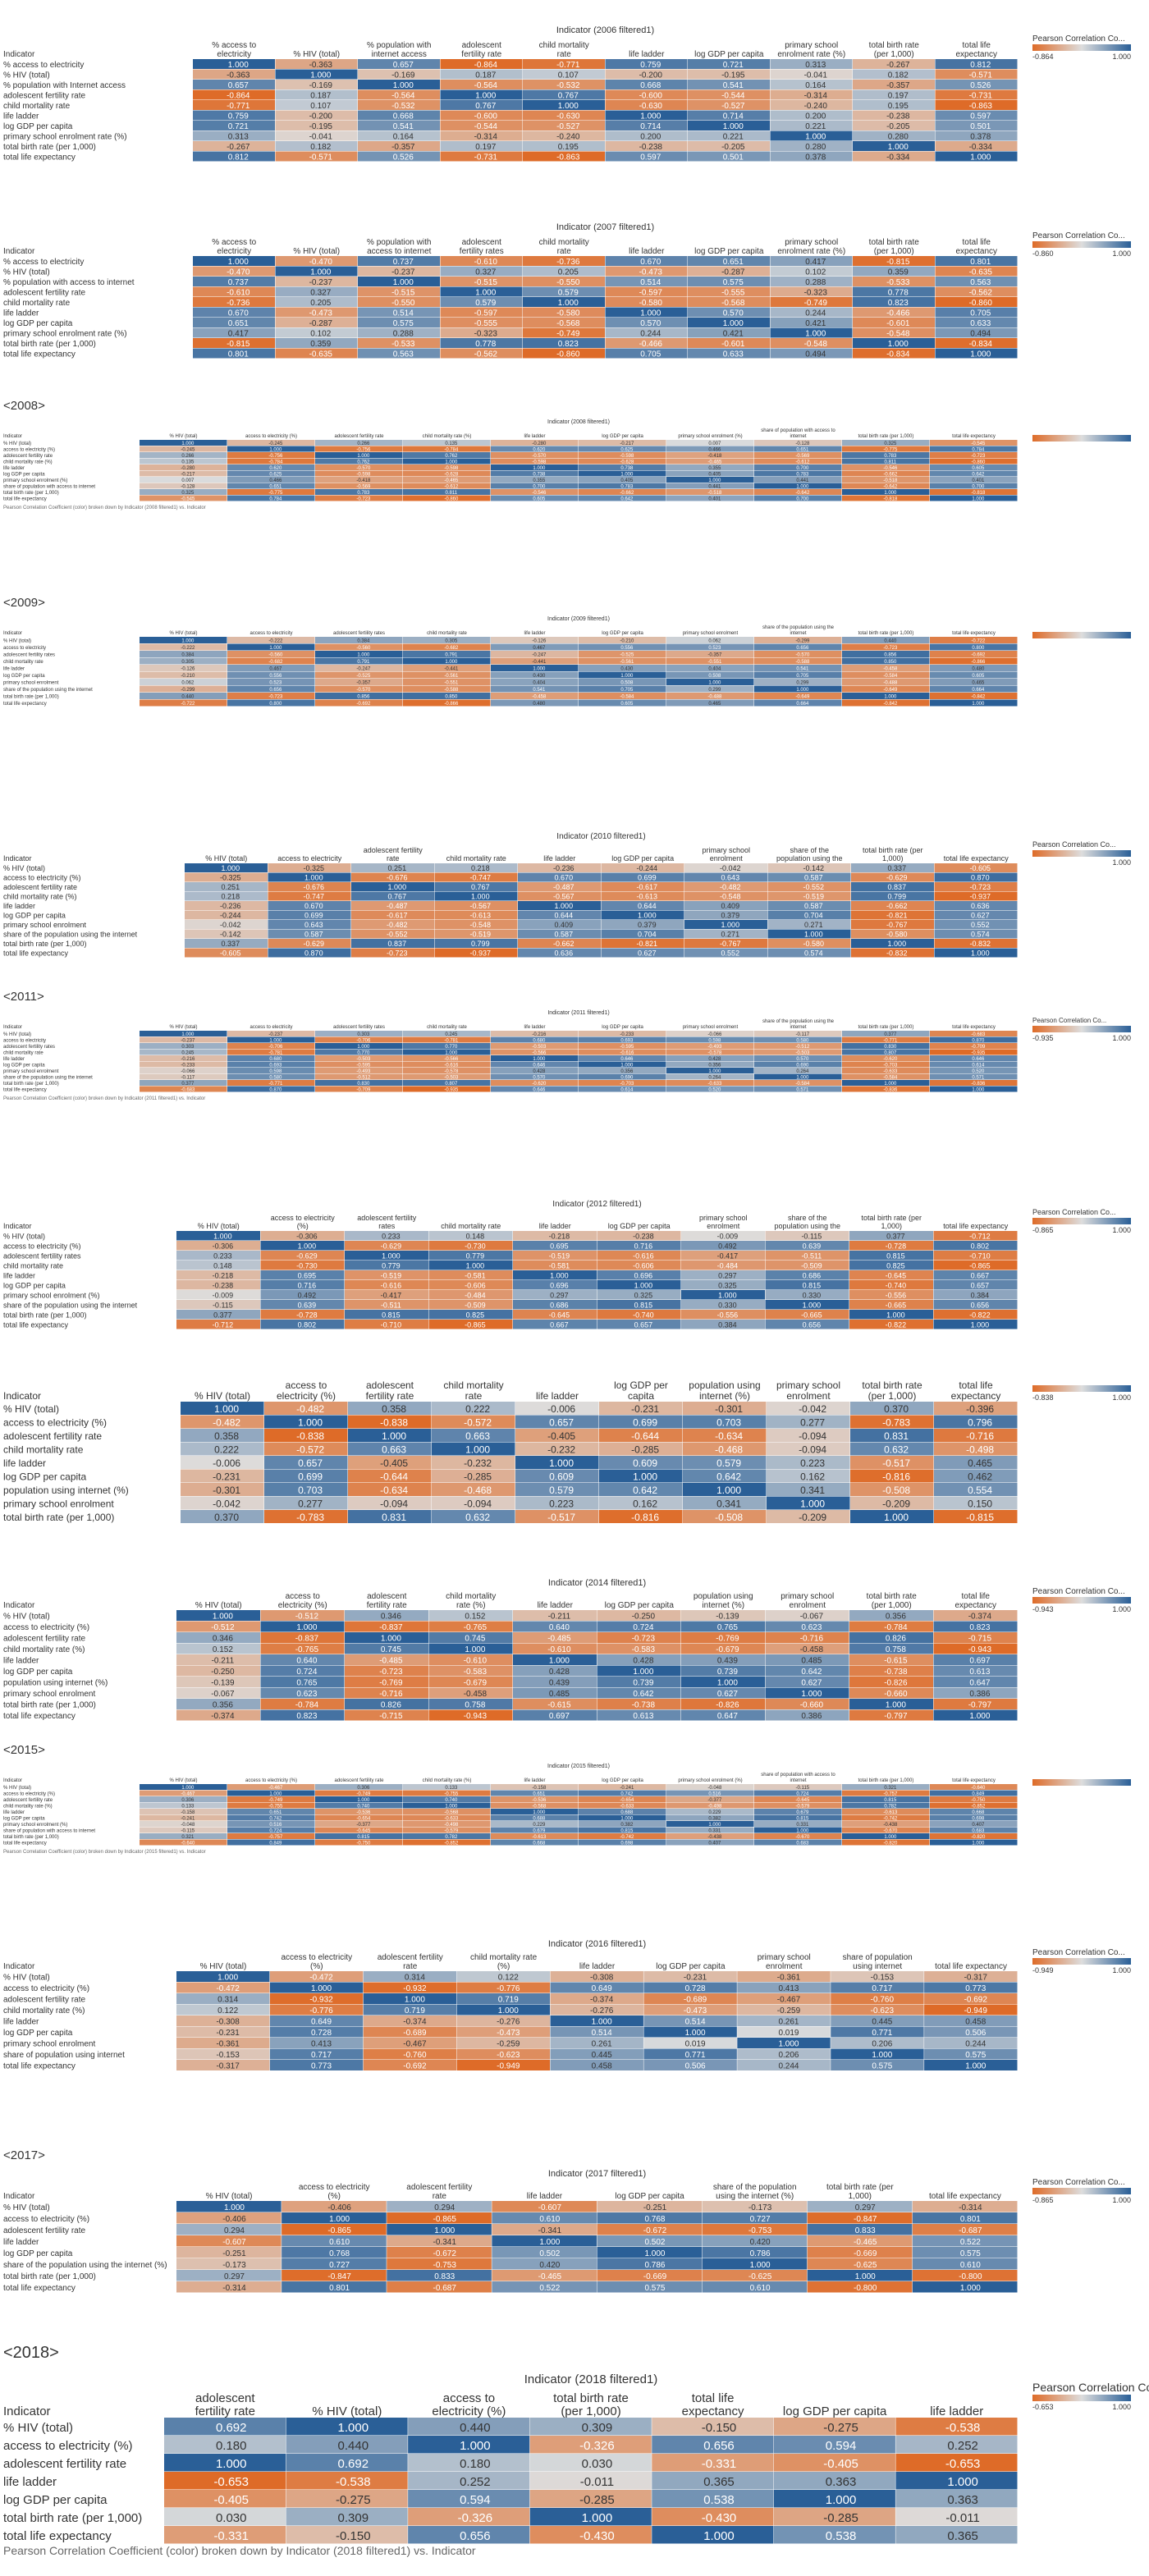 The image size is (1149, 2576). I want to click on cell-value-label: -0.498, so click(451, 1825).